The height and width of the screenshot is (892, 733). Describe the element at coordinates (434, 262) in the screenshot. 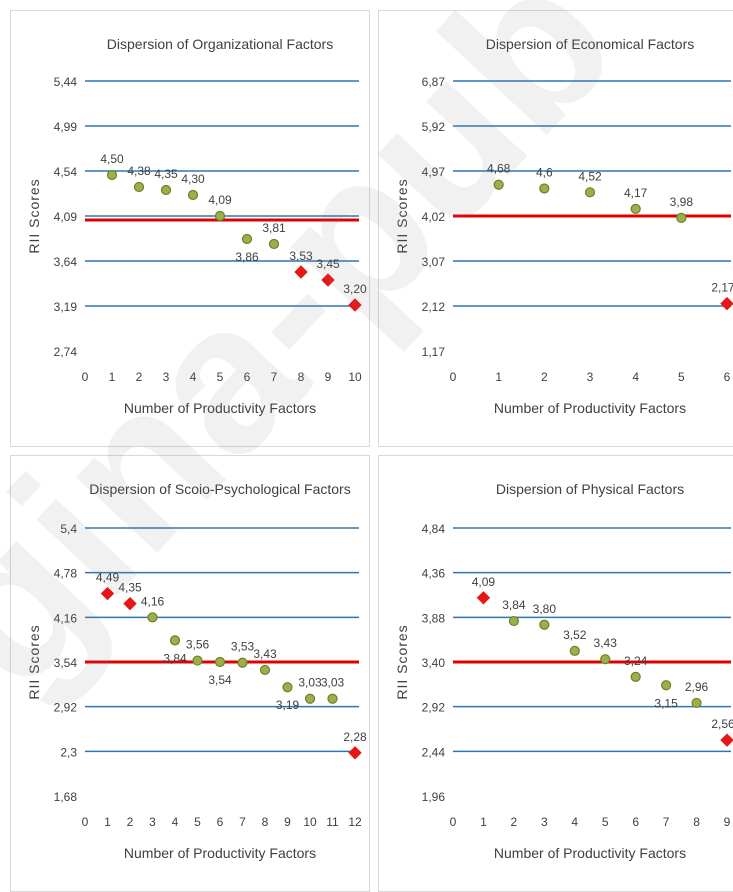

I see `y-tick-label: 3,07` at that location.